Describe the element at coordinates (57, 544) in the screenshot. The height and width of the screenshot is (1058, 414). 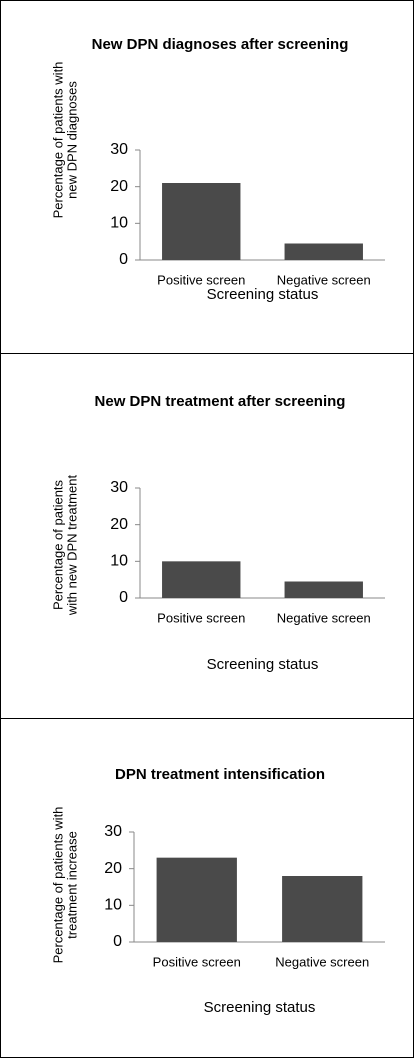
I see `y-axis-label: Percentage of patients` at that location.